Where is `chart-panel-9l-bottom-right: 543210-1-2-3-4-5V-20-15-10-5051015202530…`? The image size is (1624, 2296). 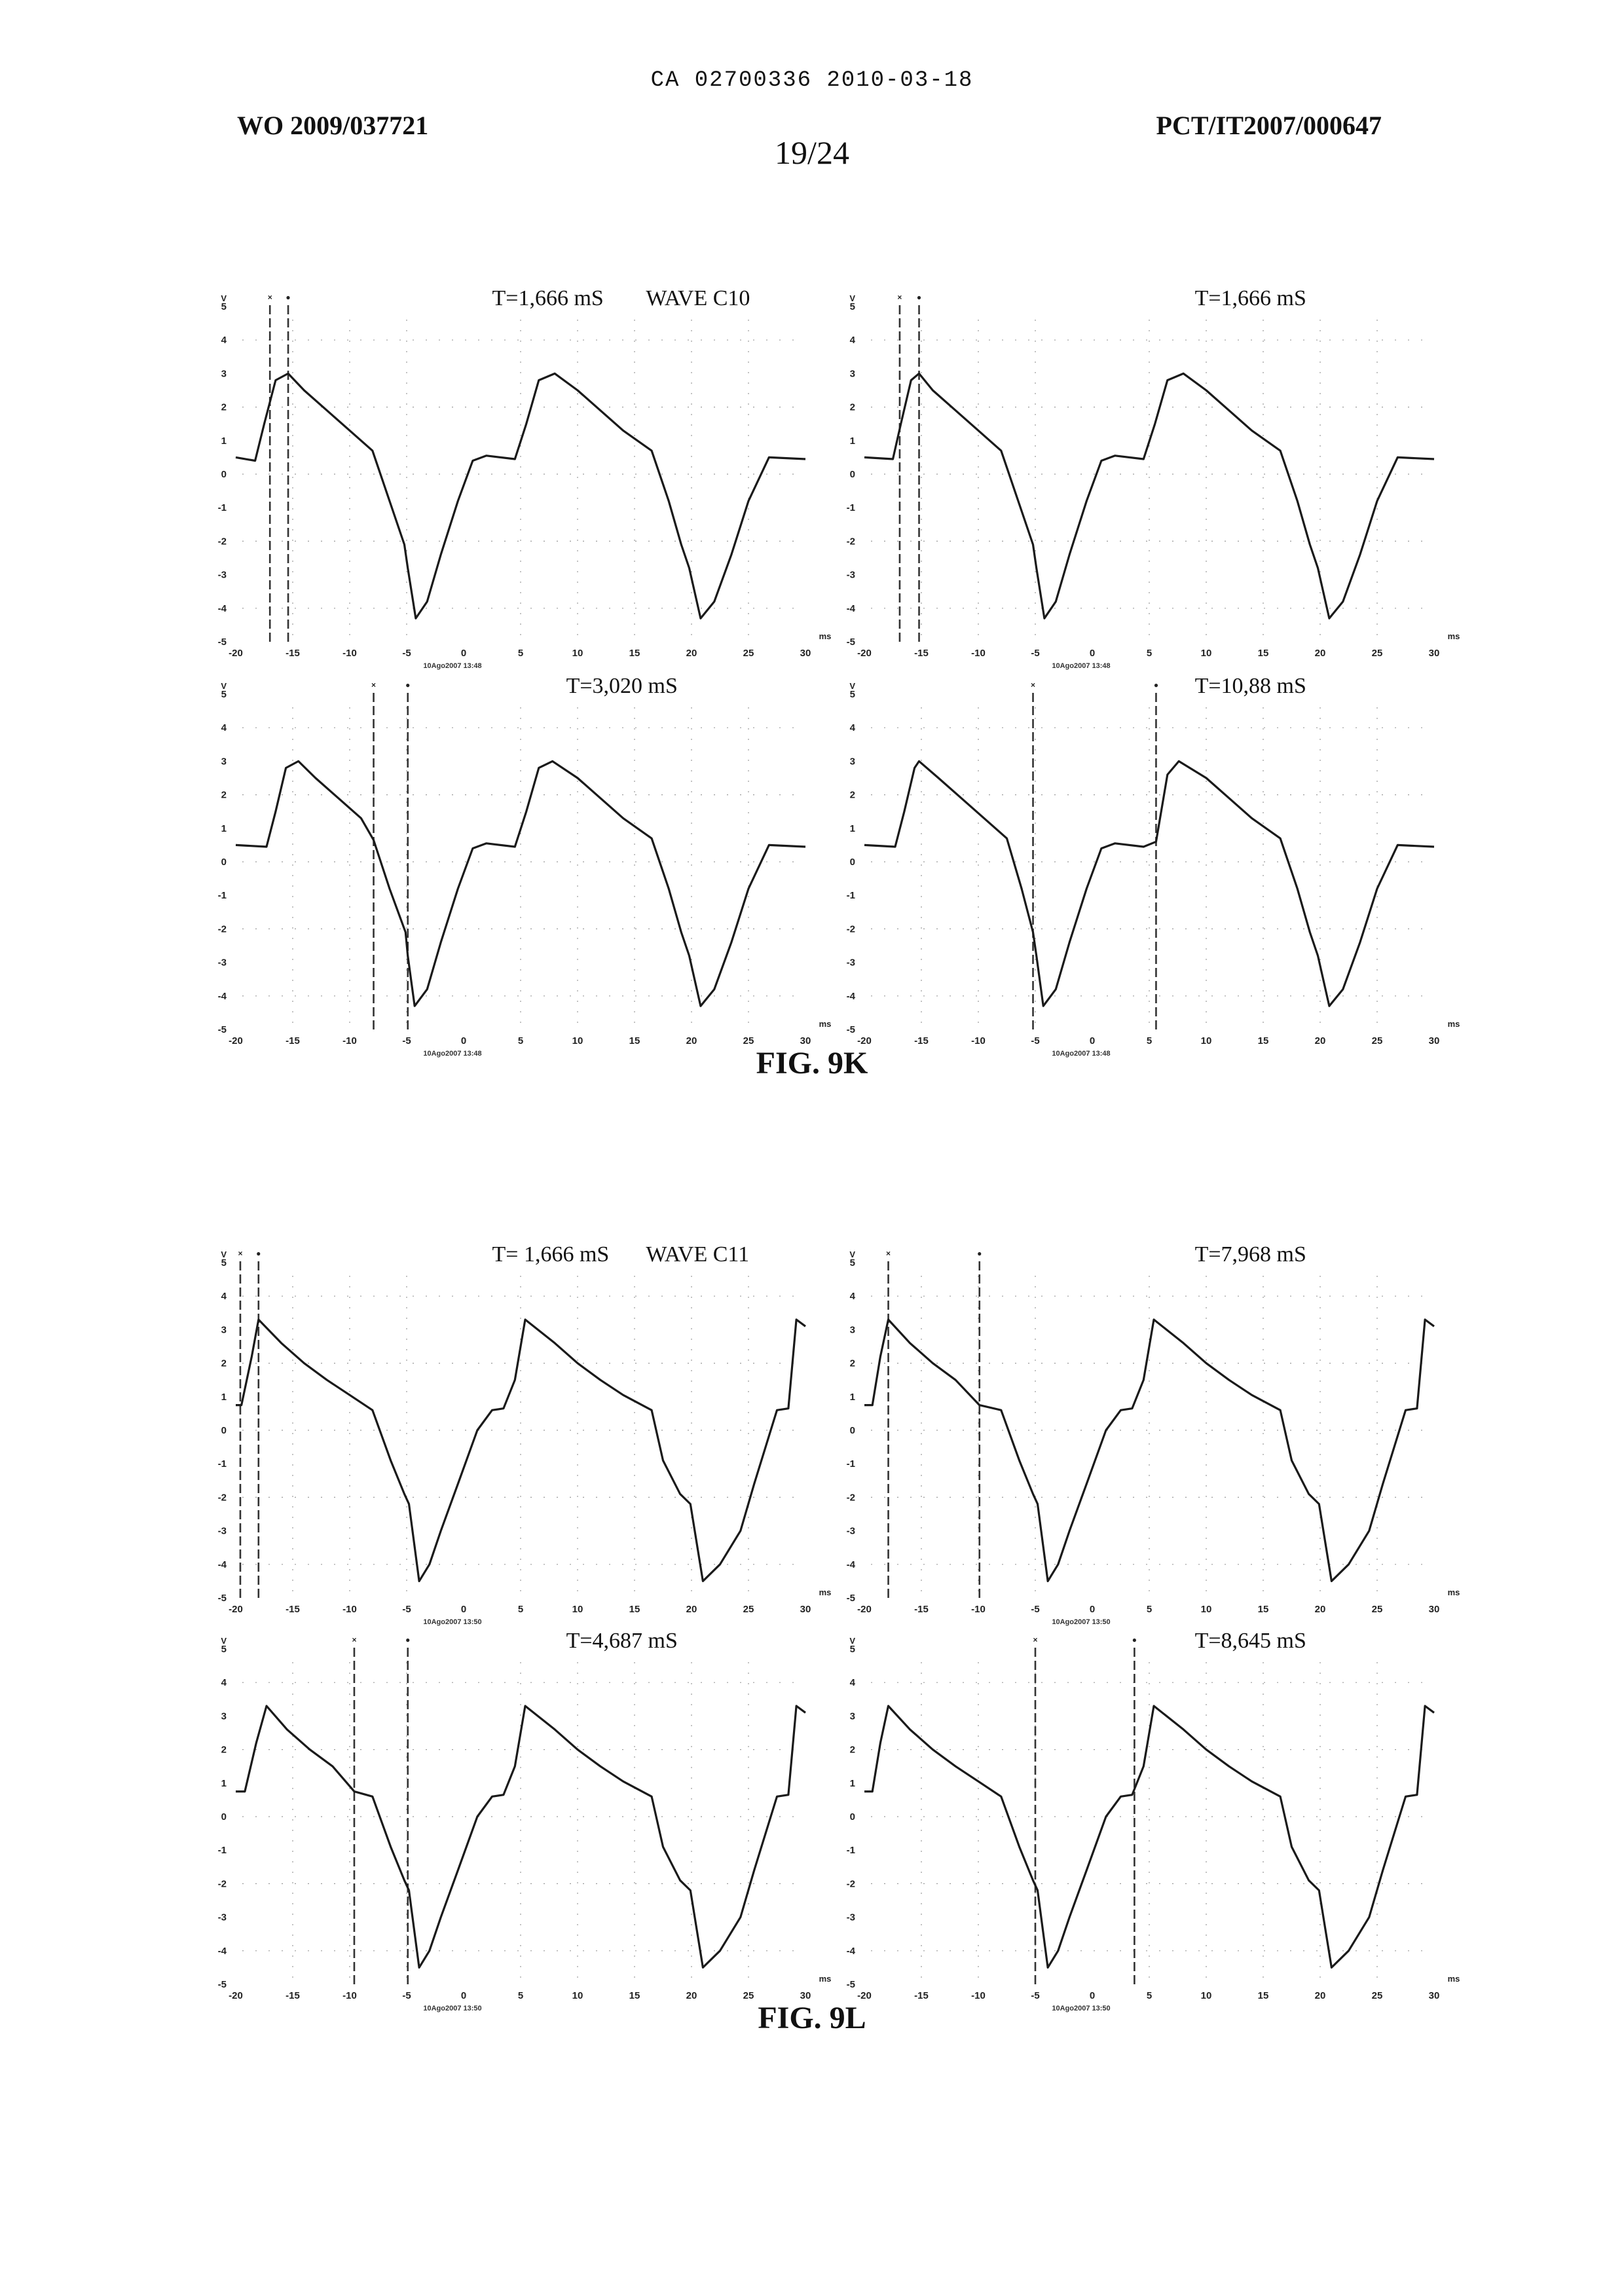 chart-panel-9l-bottom-right: 543210-1-2-3-4-5V-20-15-10-5051015202530… is located at coordinates (1152, 1814).